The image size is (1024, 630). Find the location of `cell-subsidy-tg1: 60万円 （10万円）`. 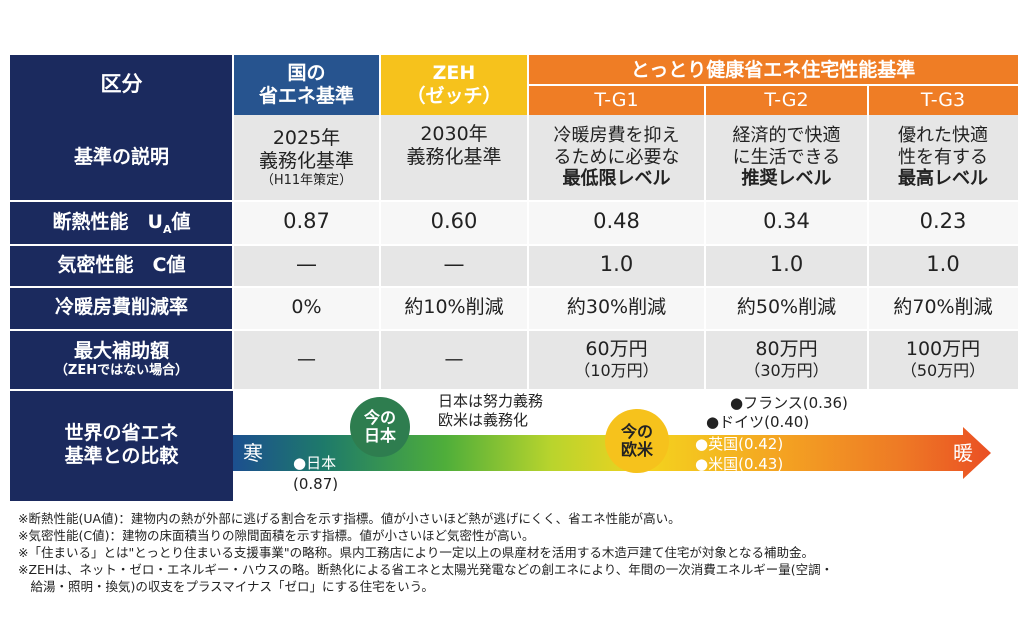

cell-subsidy-tg1: 60万円 （10万円） is located at coordinates (616, 359).